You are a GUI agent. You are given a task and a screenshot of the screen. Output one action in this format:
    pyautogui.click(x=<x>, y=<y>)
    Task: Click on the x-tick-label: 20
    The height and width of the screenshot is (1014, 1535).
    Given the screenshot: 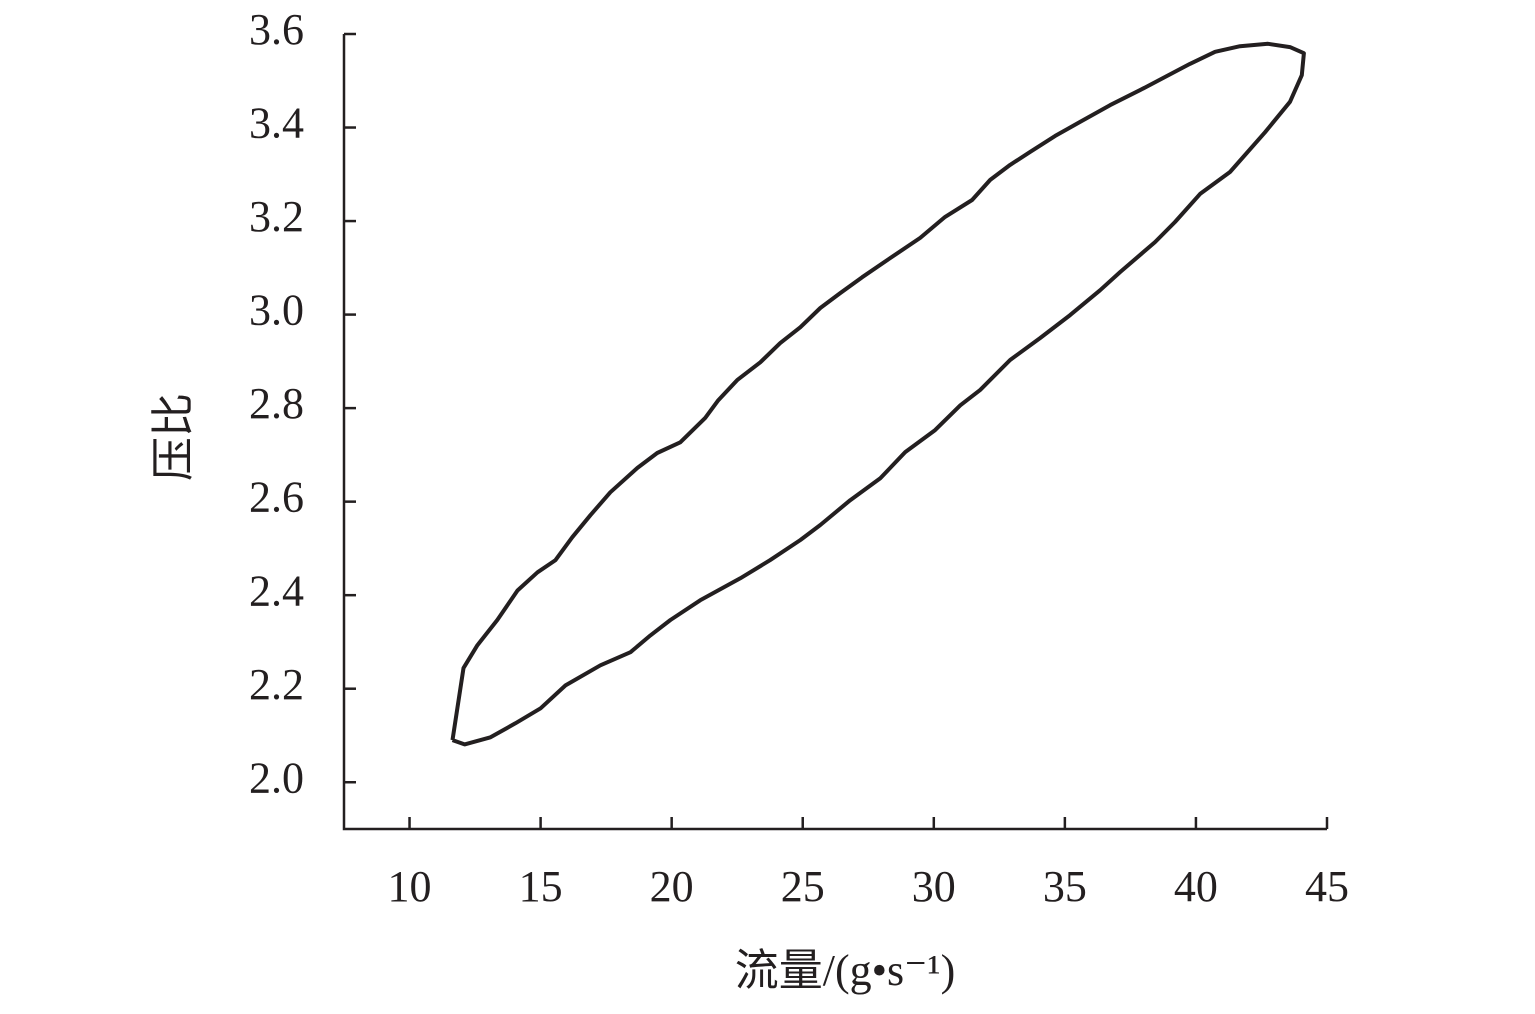 What is the action you would take?
    pyautogui.click(x=672, y=886)
    